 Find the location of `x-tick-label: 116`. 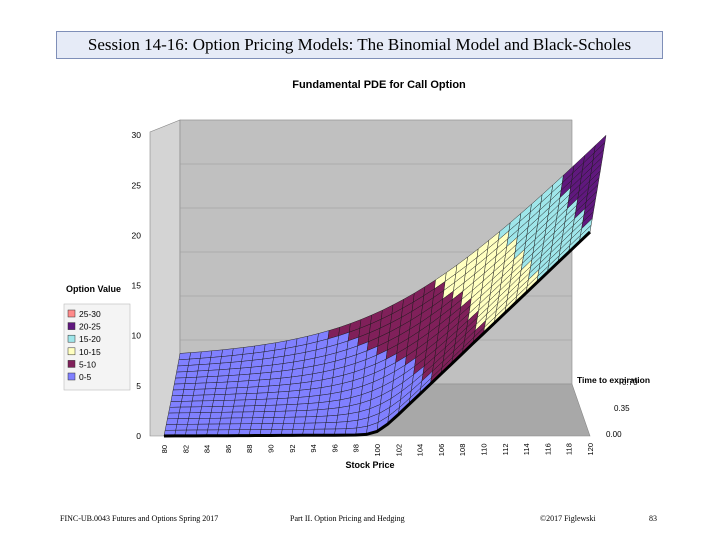

x-tick-label: 116 is located at coordinates (547, 449).